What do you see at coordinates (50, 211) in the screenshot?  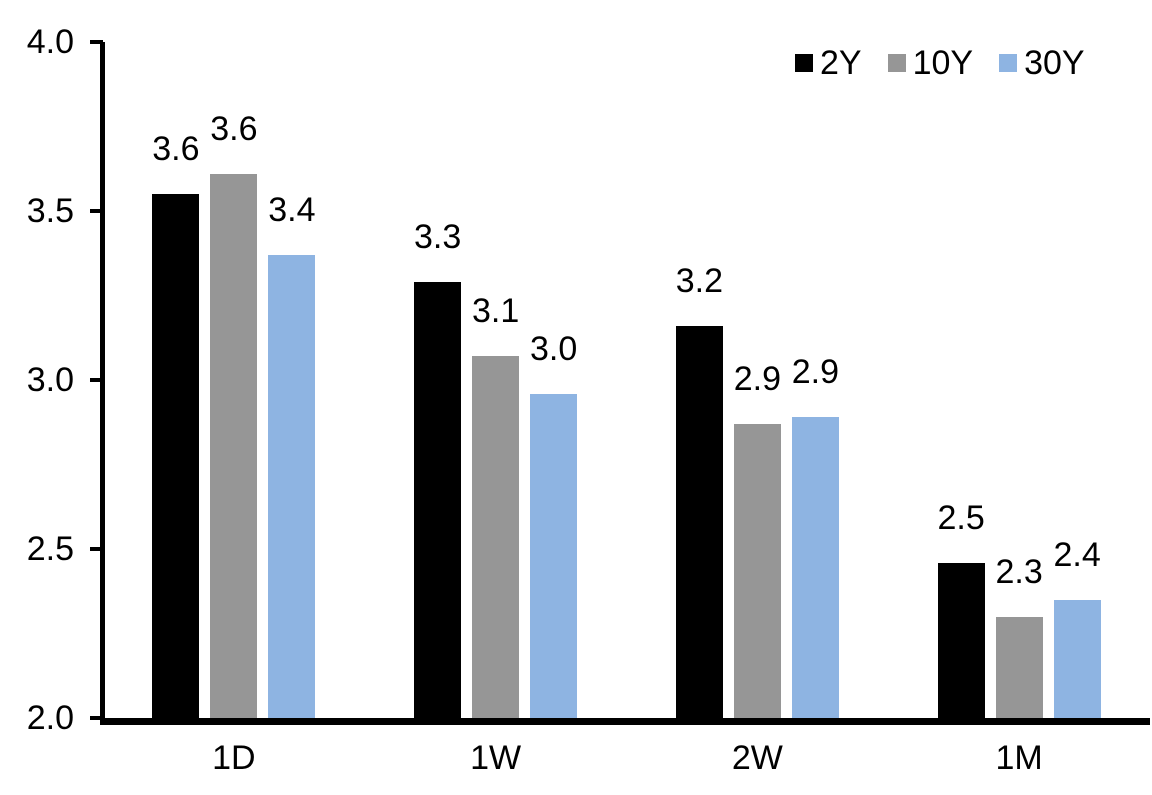 I see `y-axis-tick-label: 3.5` at bounding box center [50, 211].